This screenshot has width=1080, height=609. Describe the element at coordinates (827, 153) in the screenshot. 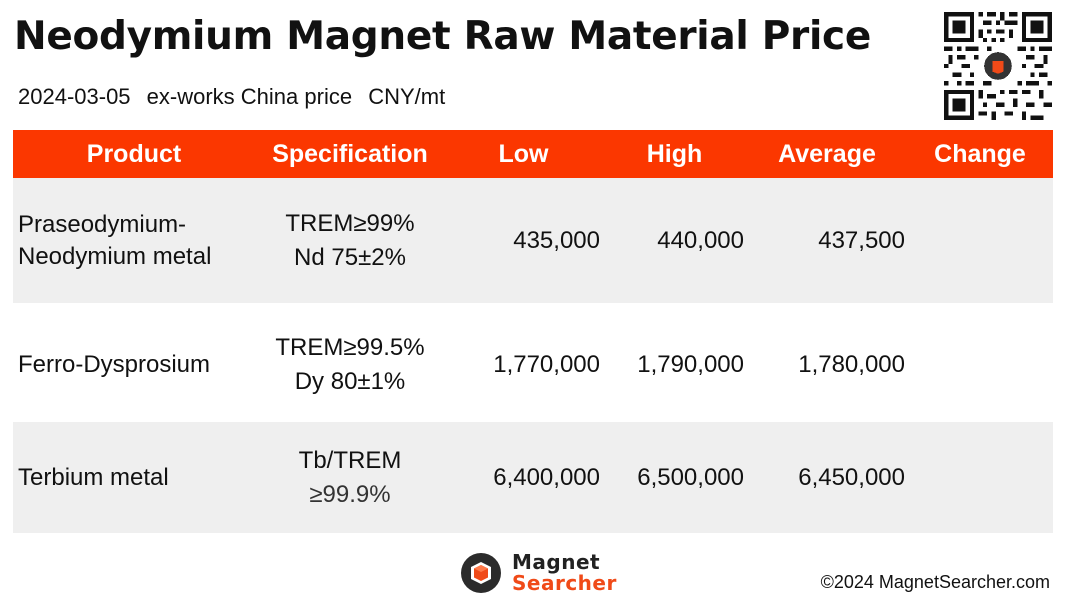

I see `column-header-average: Average` at that location.